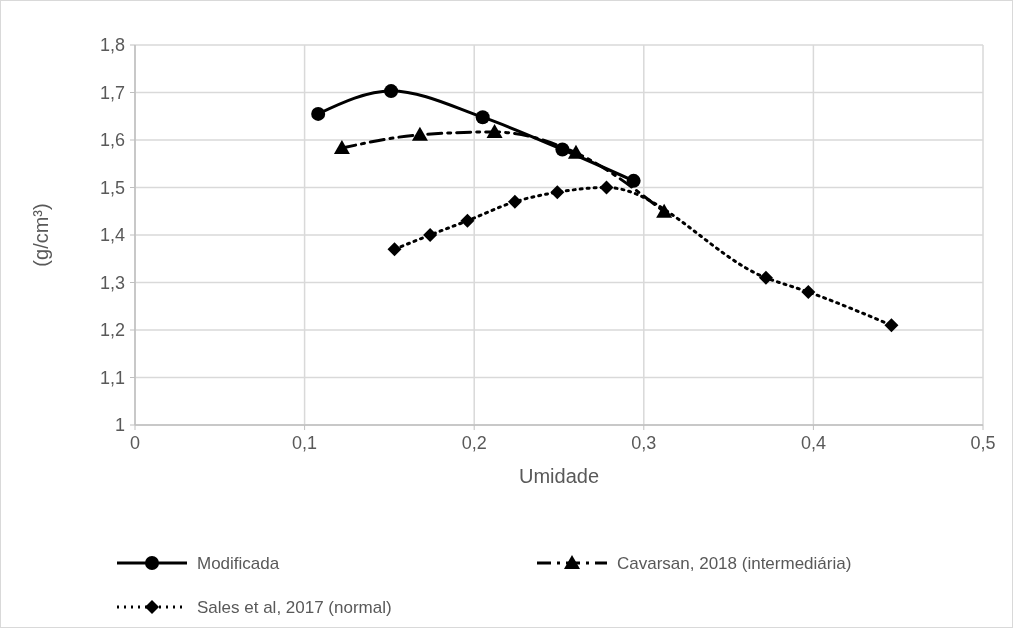 Image resolution: width=1014 pixels, height=628 pixels. I want to click on y-tick-label: 1,2, so click(112, 330).